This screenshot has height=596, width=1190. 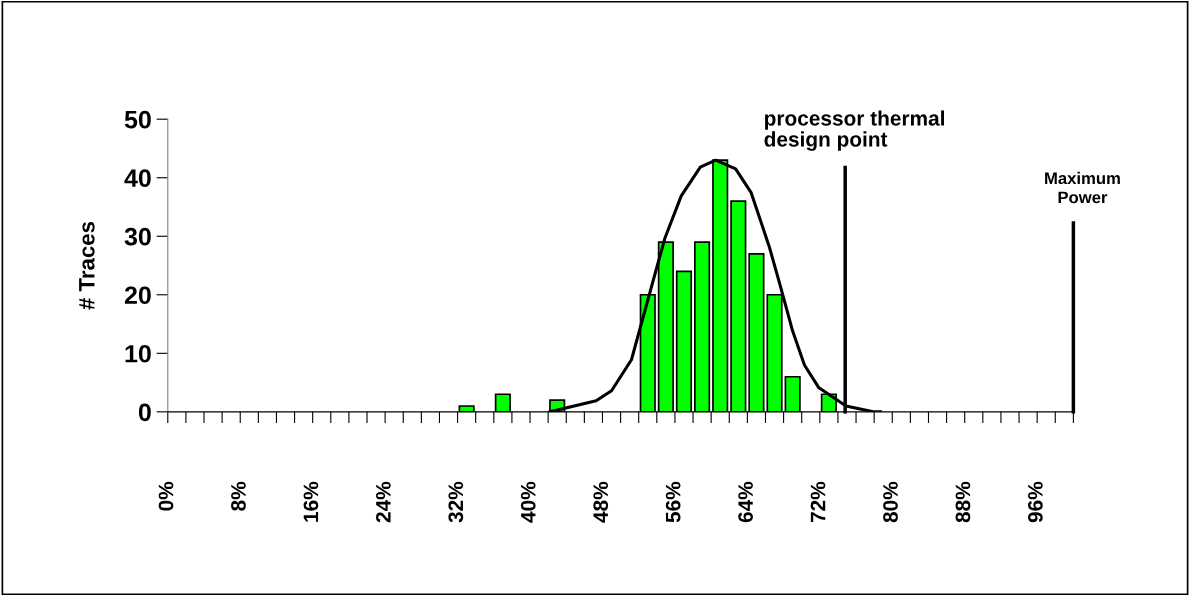 What do you see at coordinates (137, 295) in the screenshot?
I see `y-tick-label: 20` at bounding box center [137, 295].